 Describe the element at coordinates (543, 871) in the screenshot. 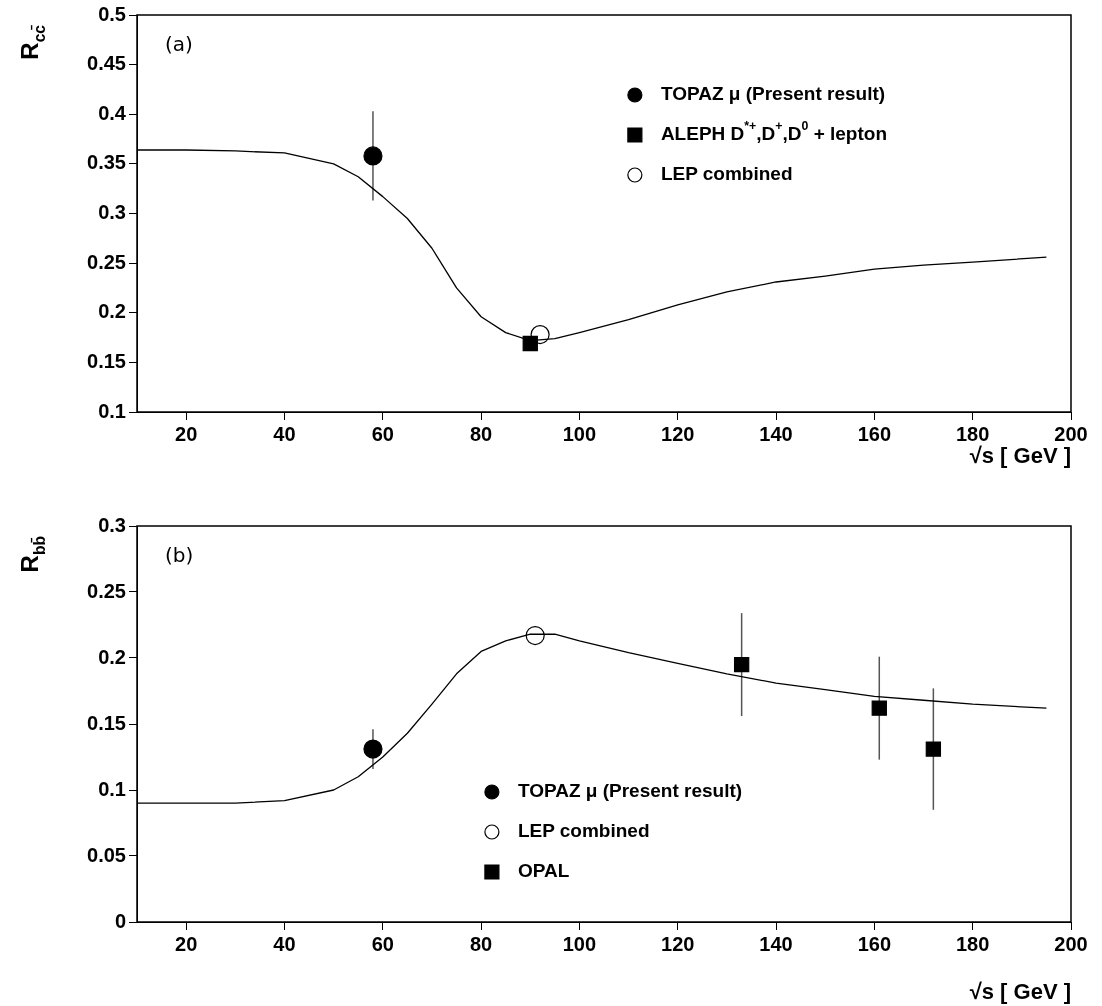

I see `legend-label: OPAL` at that location.